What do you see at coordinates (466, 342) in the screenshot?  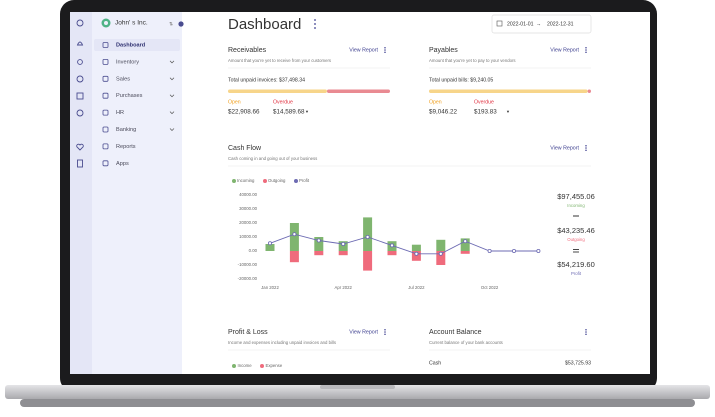 I see `card-subtitle: Current balance of your bank accounts` at bounding box center [466, 342].